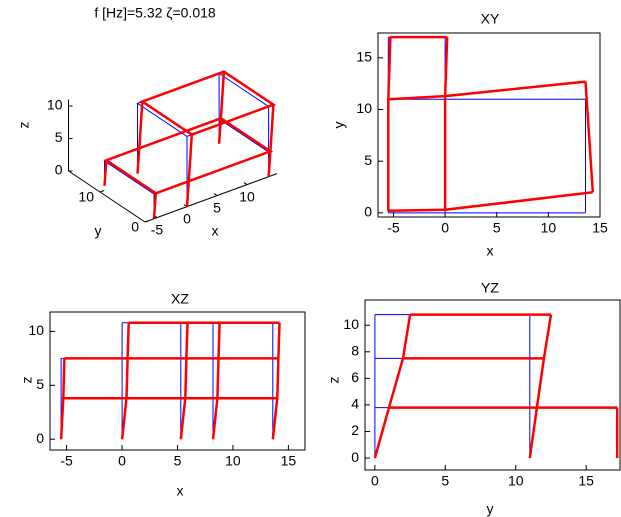  What do you see at coordinates (59, 170) in the screenshot?
I see `z-tick-label: 0` at bounding box center [59, 170].